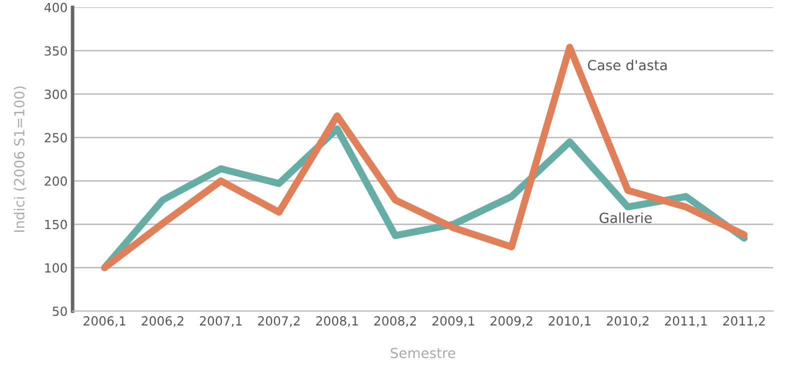 The height and width of the screenshot is (366, 789). What do you see at coordinates (626, 218) in the screenshot?
I see `series-label: Gallerie` at bounding box center [626, 218].